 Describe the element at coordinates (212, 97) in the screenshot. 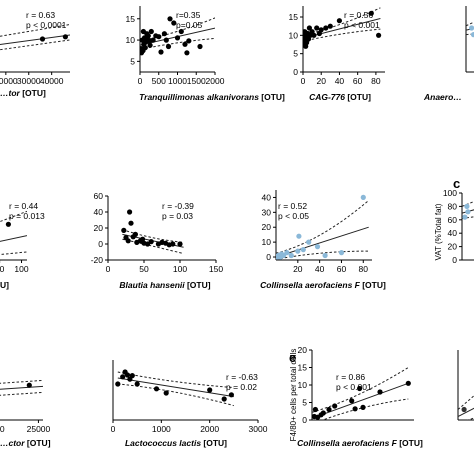

I see `x-axis-label: Tranquillimonas alkanivorans [OTU]` at that location.